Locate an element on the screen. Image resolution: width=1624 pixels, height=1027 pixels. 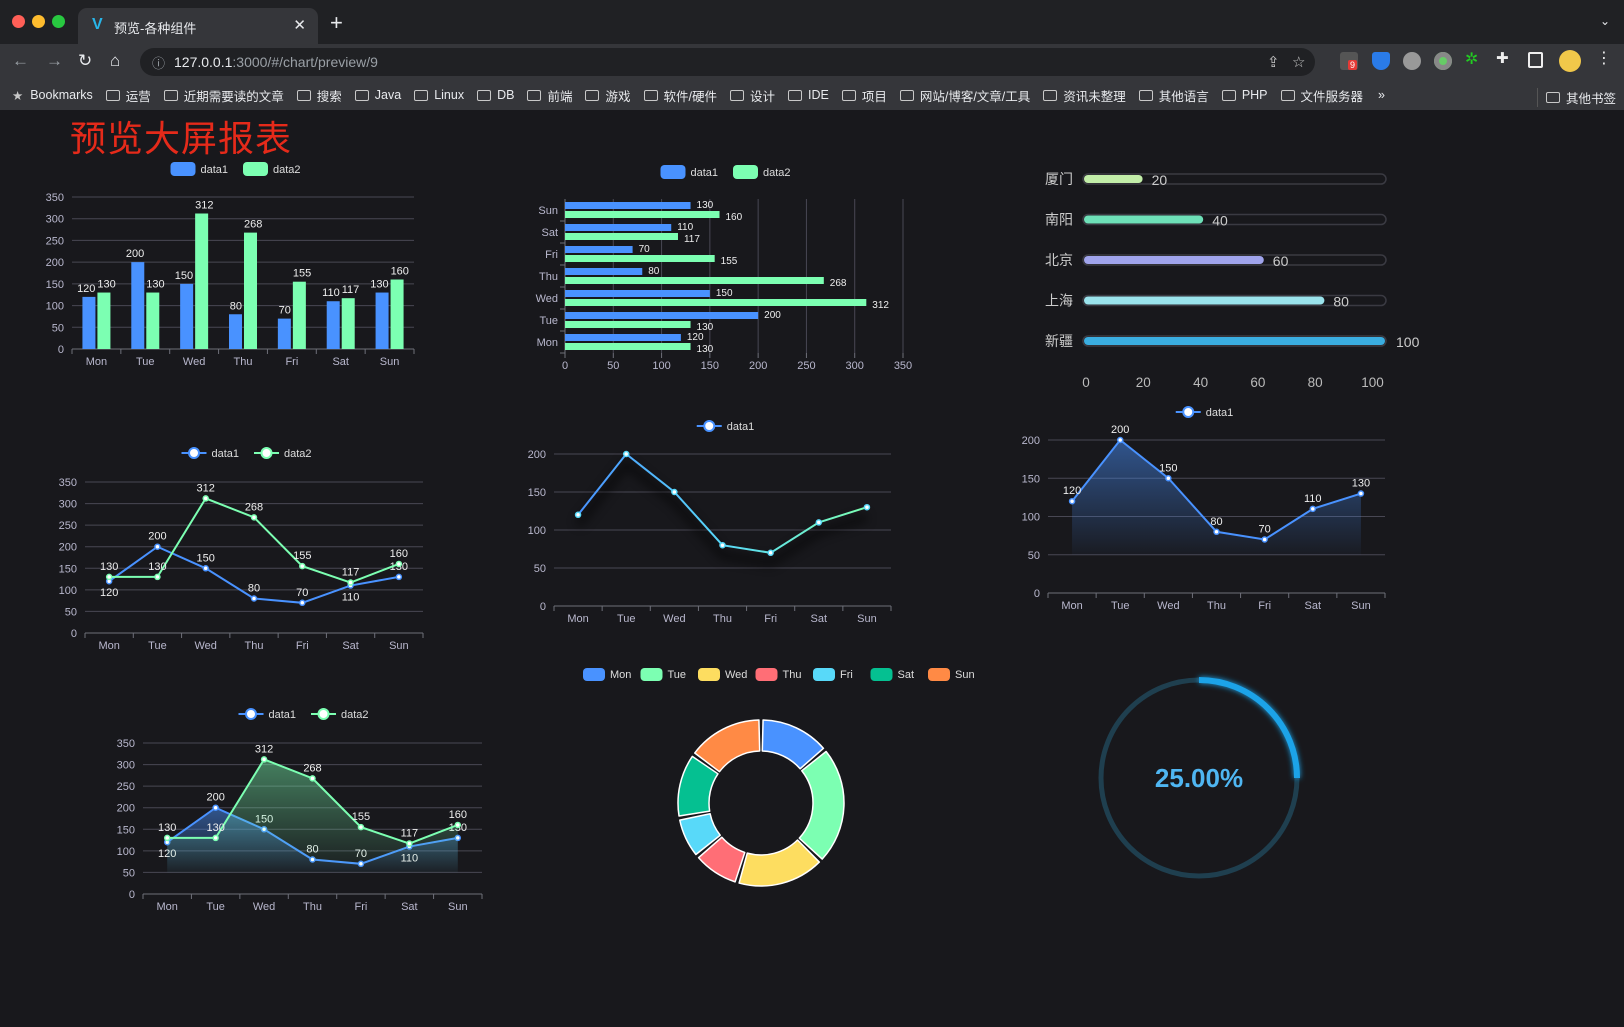
bookmark-folder: Java is located at coordinates (377, 95).